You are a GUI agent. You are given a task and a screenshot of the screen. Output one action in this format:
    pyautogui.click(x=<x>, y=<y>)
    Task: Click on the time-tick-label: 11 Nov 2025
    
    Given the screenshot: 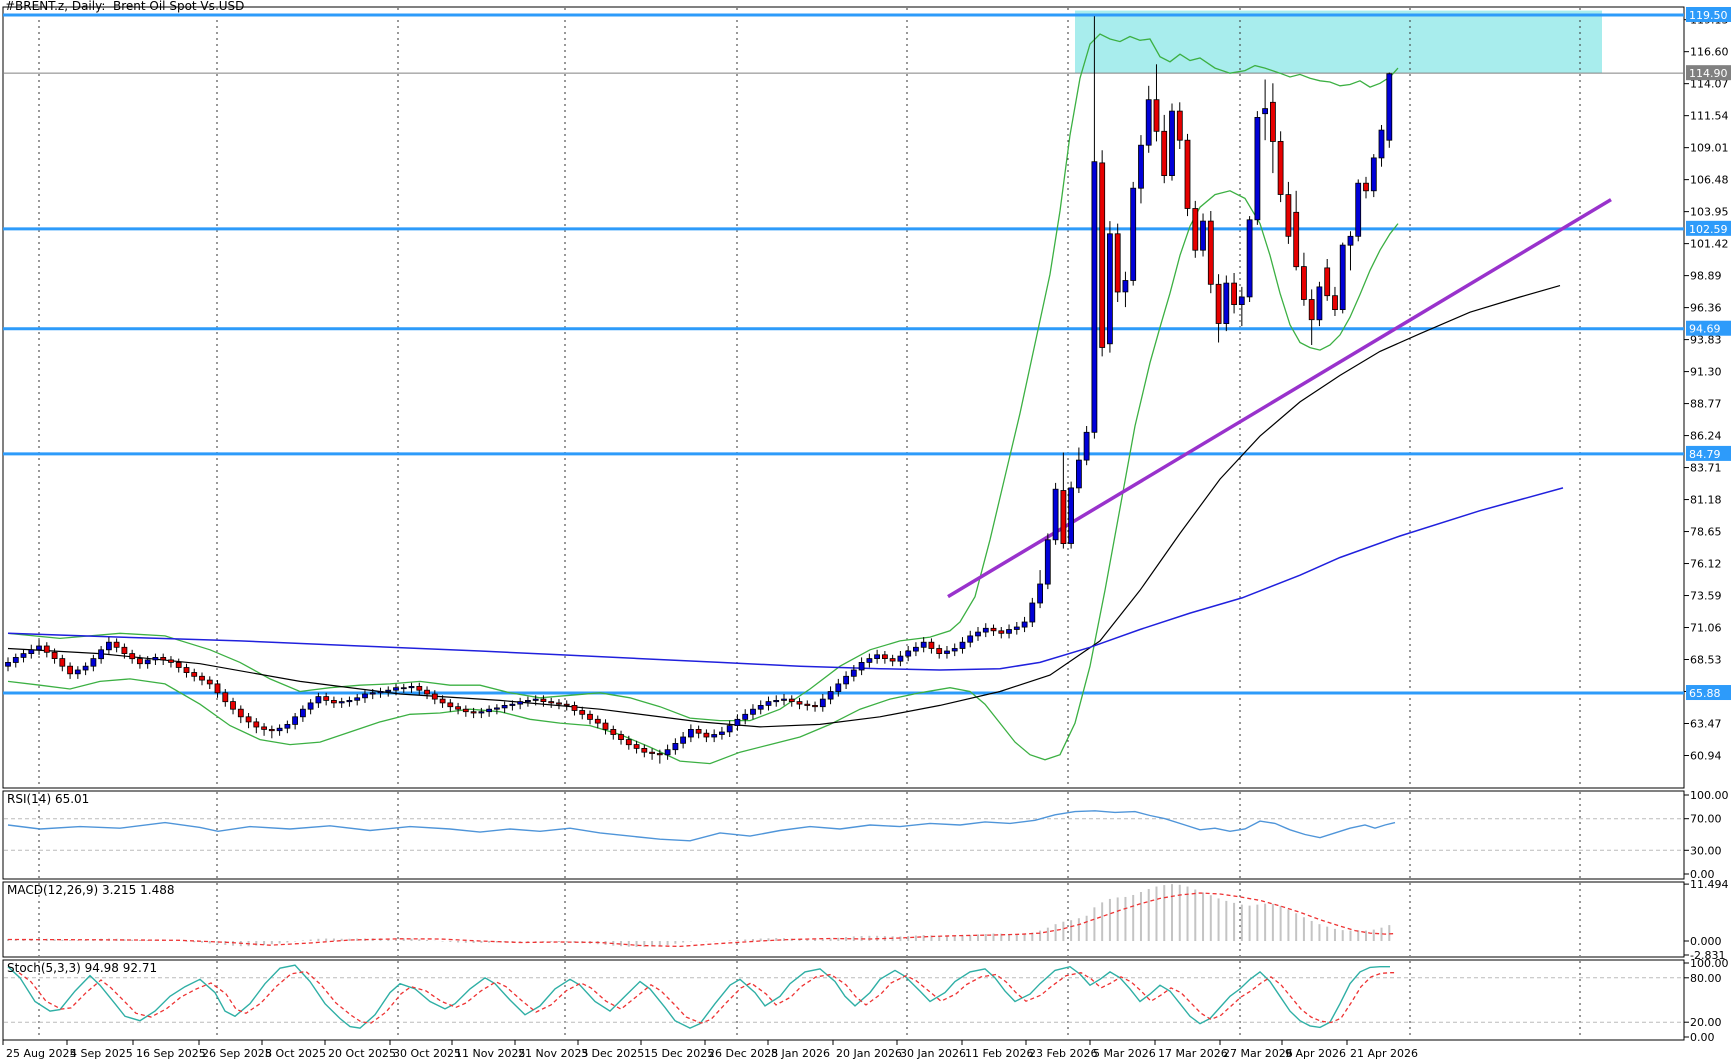 What is the action you would take?
    pyautogui.click(x=490, y=1053)
    